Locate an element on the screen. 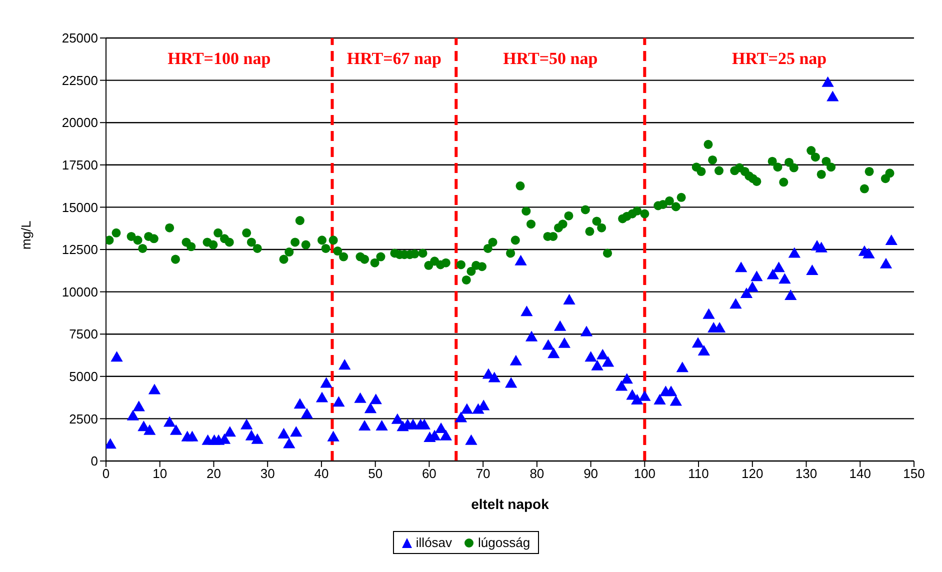 This screenshot has width=942, height=572. x-tick-label: 20 is located at coordinates (213, 474).